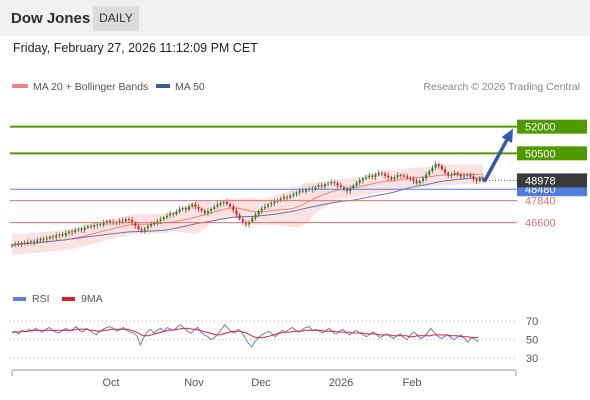 This screenshot has width=590, height=400. I want to click on ma50-legend-label: MA 50, so click(190, 87).